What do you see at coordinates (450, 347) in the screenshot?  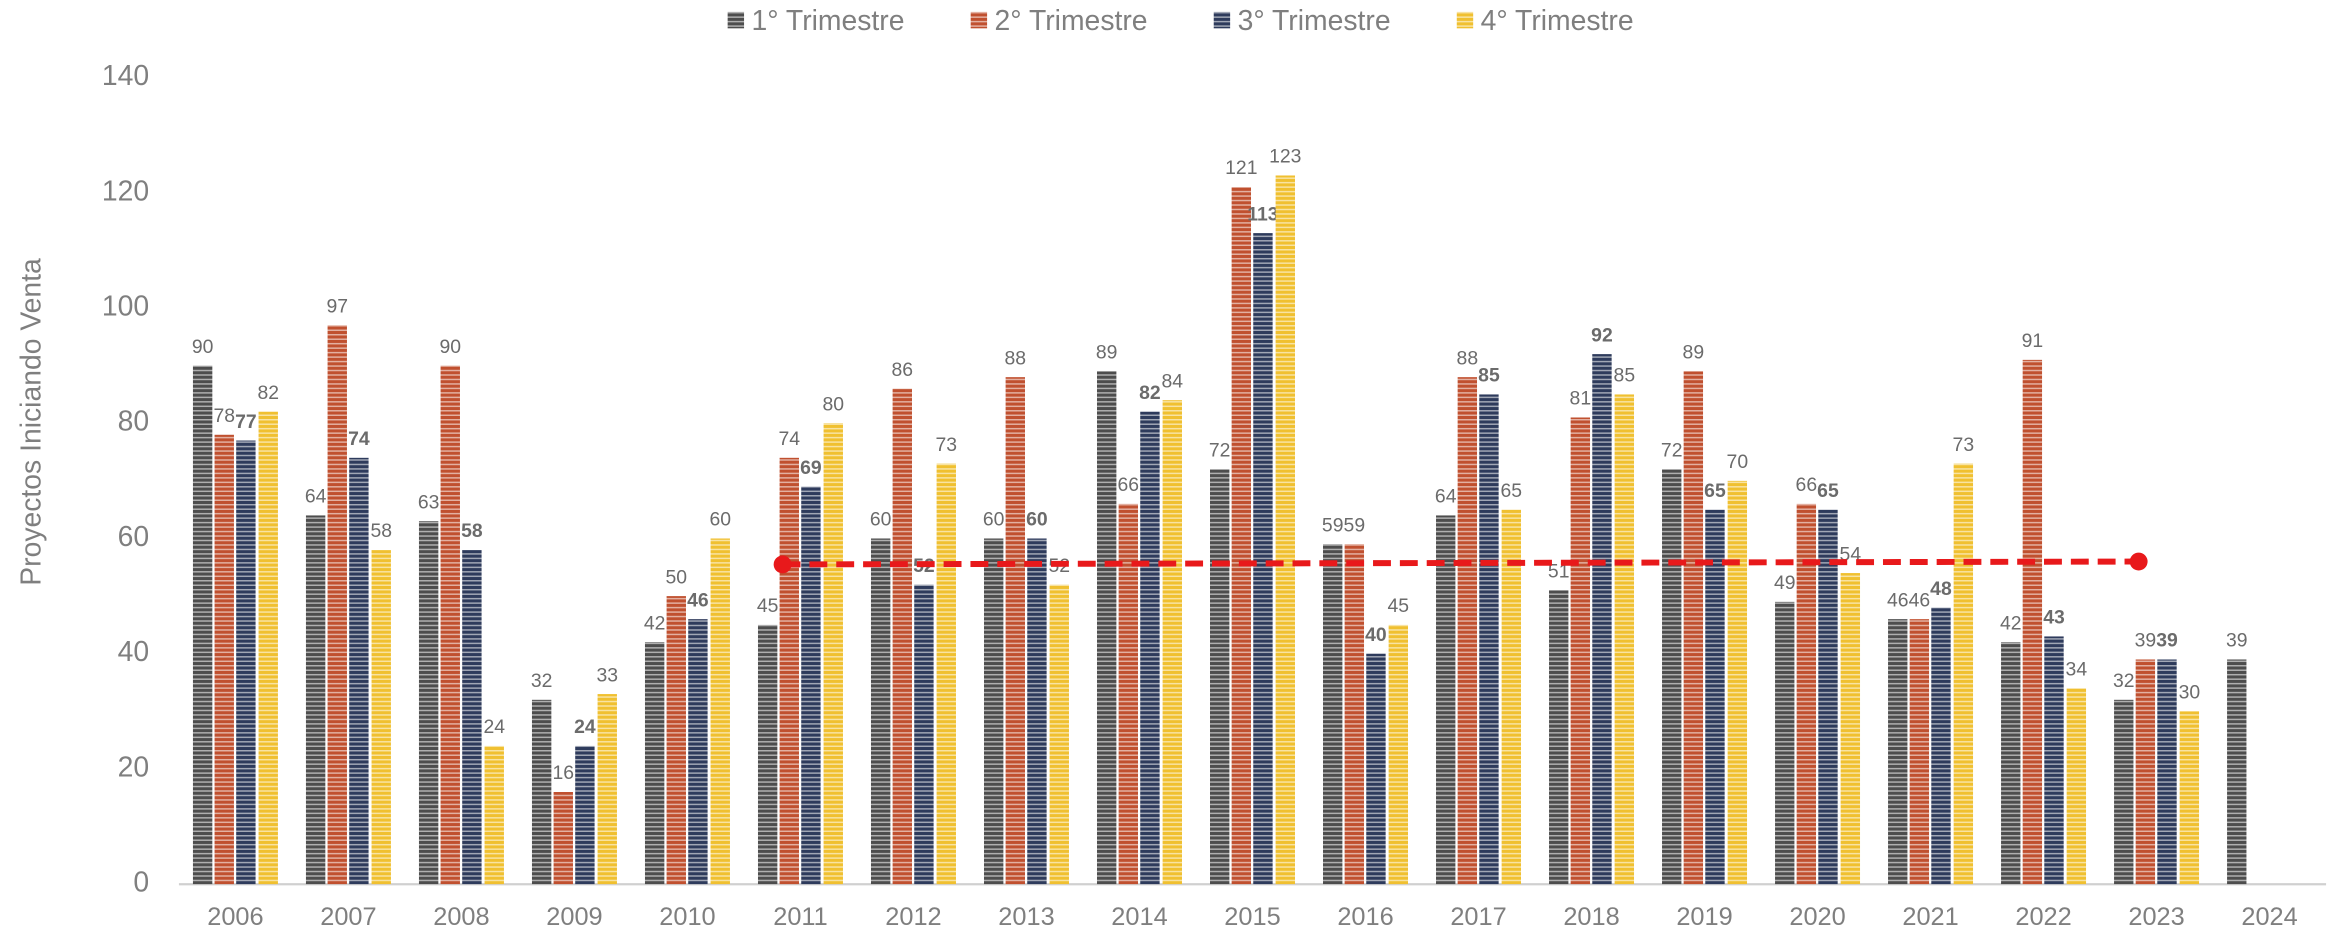 I see `data-label: 90` at bounding box center [450, 347].